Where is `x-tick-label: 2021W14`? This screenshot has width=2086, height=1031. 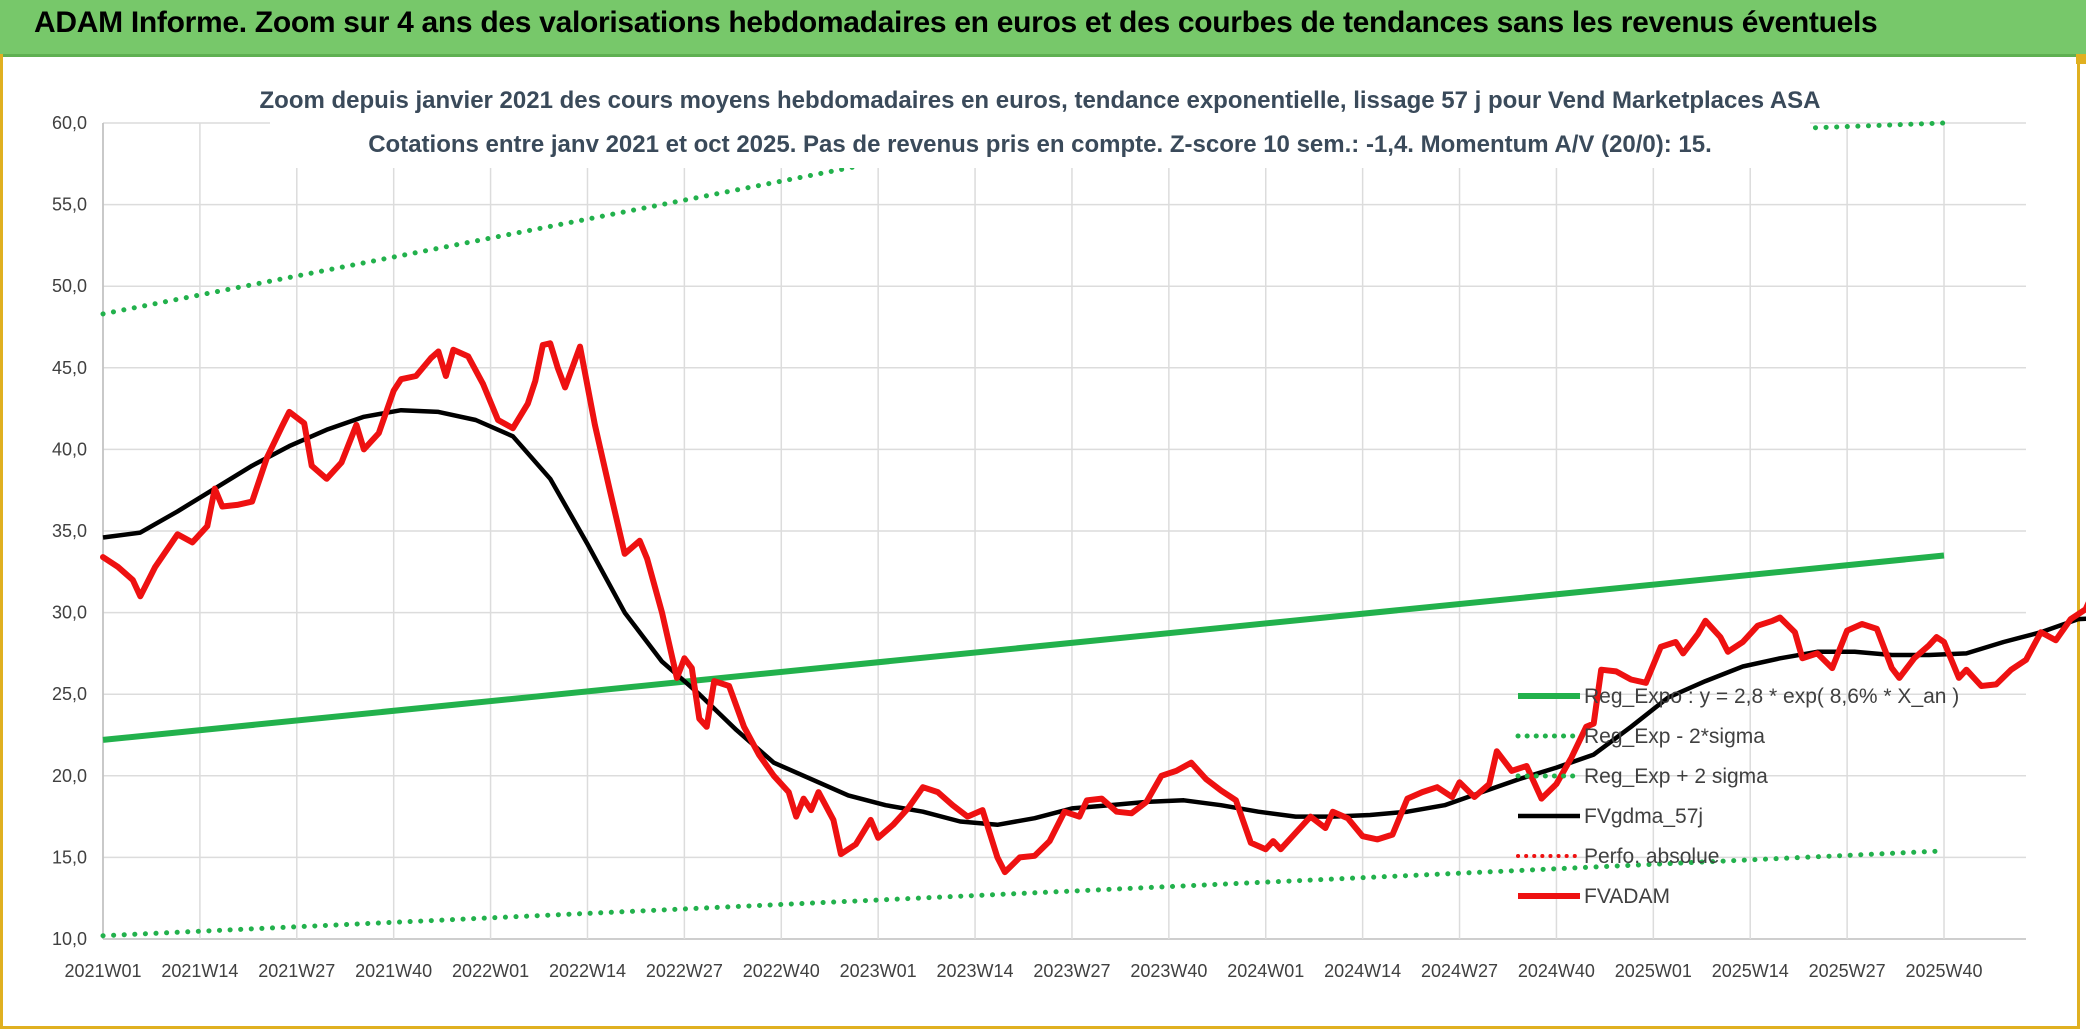 x-tick-label: 2021W14 is located at coordinates (199, 971).